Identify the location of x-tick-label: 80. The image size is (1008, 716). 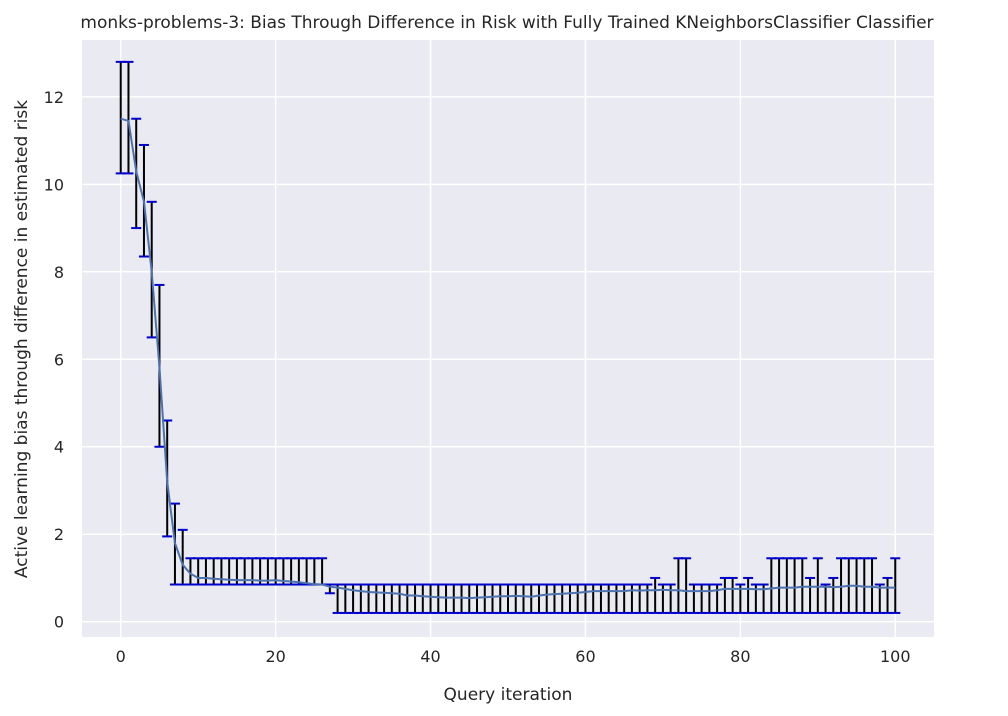
(740, 656).